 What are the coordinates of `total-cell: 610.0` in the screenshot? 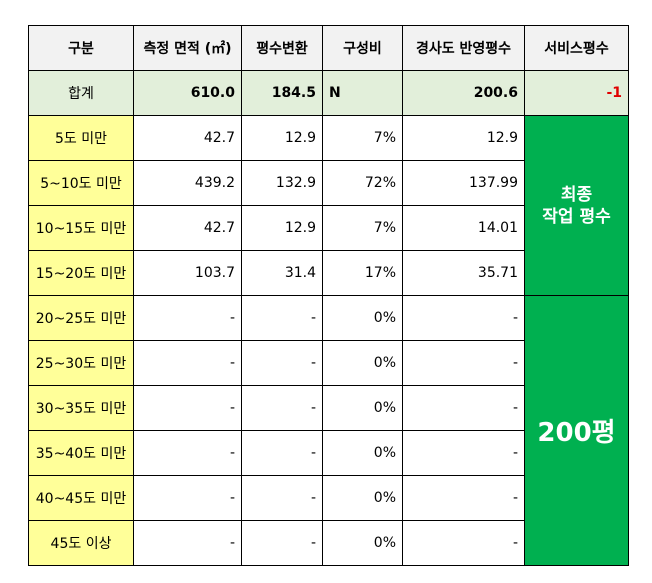 It's located at (187, 93).